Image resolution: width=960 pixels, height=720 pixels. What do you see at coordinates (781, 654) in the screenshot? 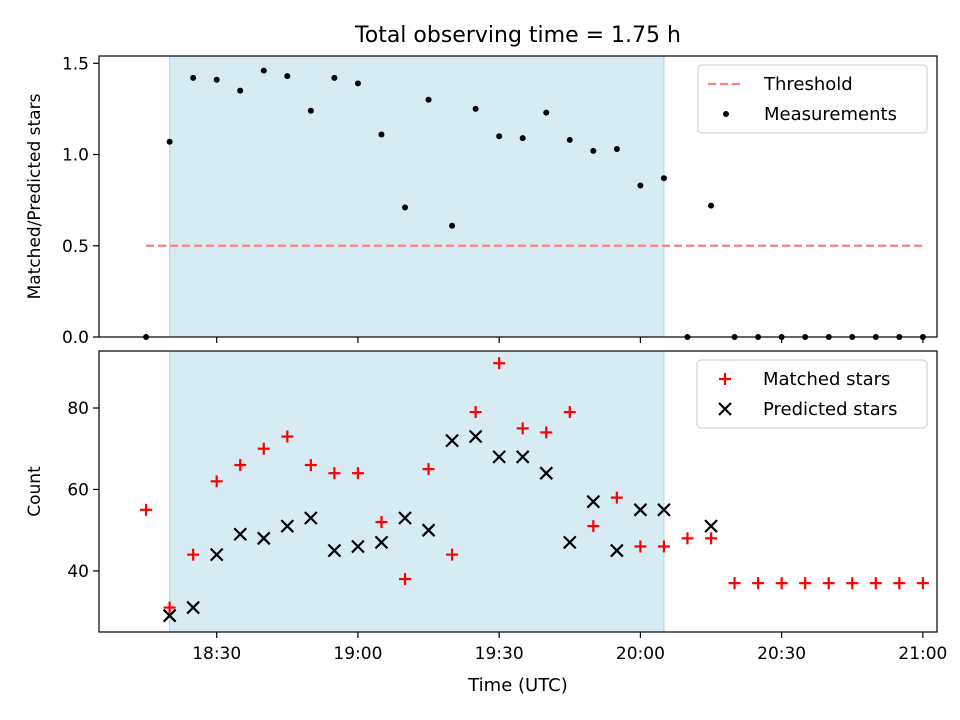
I see `count-xtick-label-4: 20:30` at bounding box center [781, 654].